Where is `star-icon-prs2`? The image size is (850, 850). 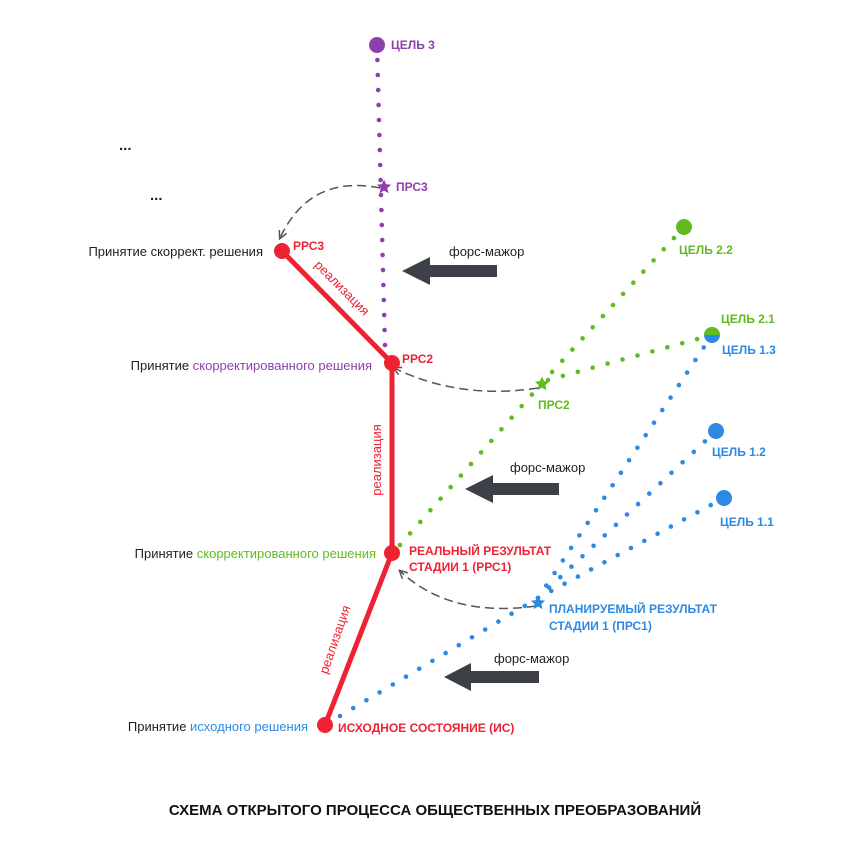 star-icon-prs2 is located at coordinates (542, 383).